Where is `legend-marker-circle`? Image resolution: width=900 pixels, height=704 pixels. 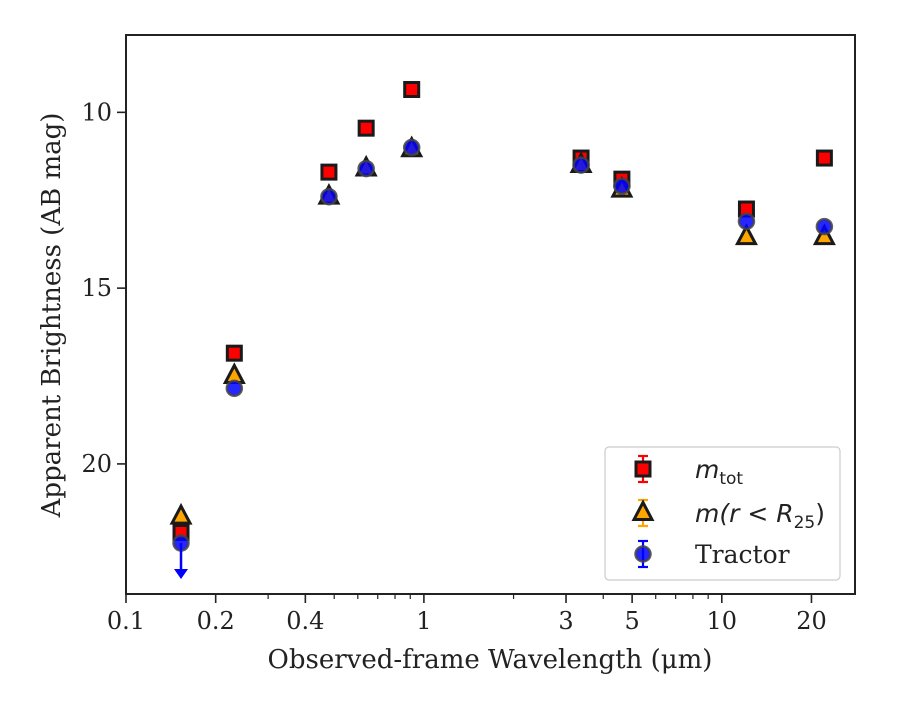
legend-marker-circle is located at coordinates (643, 554).